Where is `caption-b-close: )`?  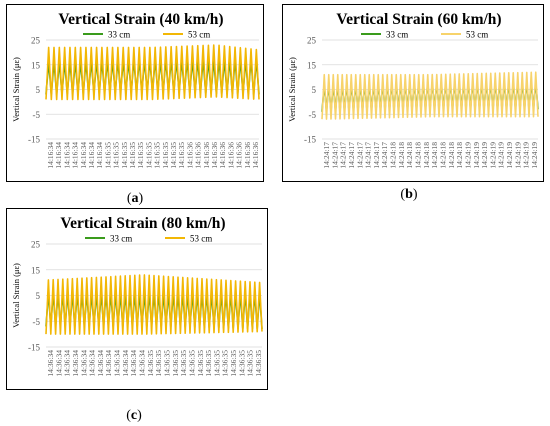
caption-b-close: ) is located at coordinates (415, 194).